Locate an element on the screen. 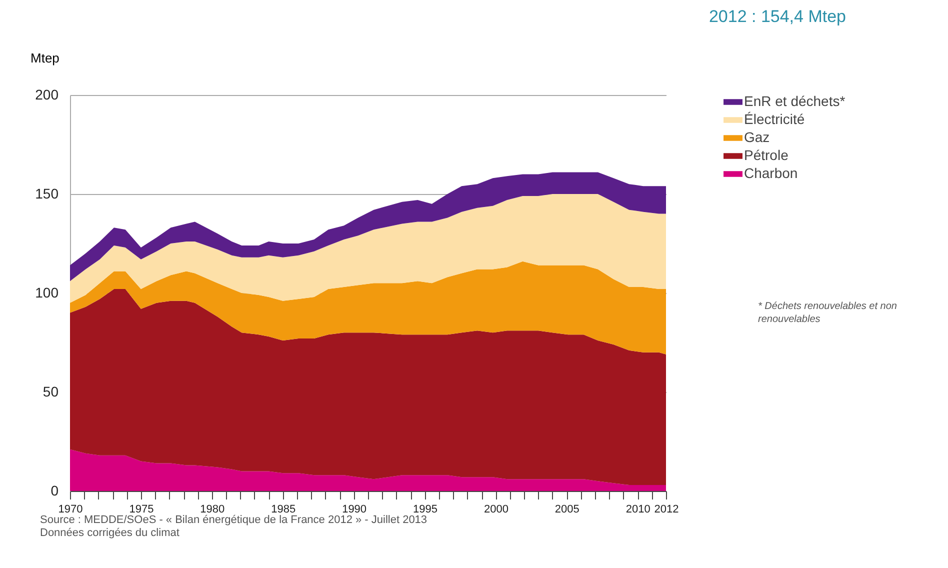 This screenshot has width=948, height=568. legend-label: Électricité is located at coordinates (774, 119).